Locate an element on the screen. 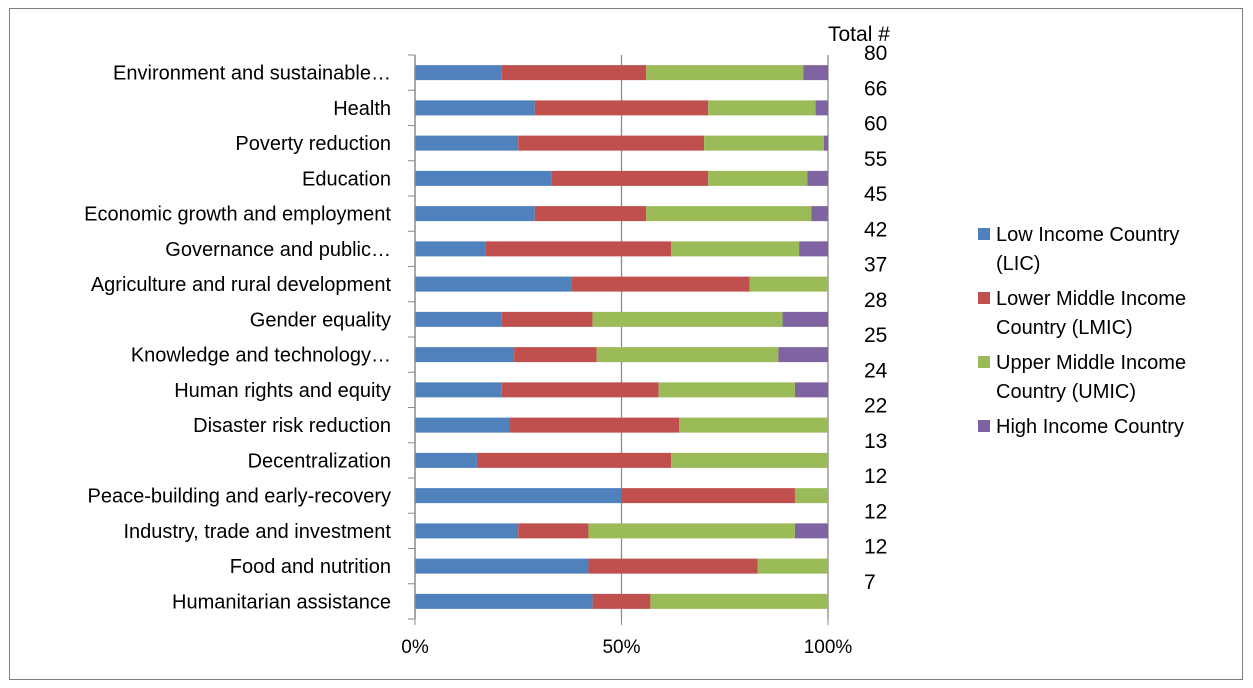  category-label: Human rights and equity is located at coordinates (282, 391).